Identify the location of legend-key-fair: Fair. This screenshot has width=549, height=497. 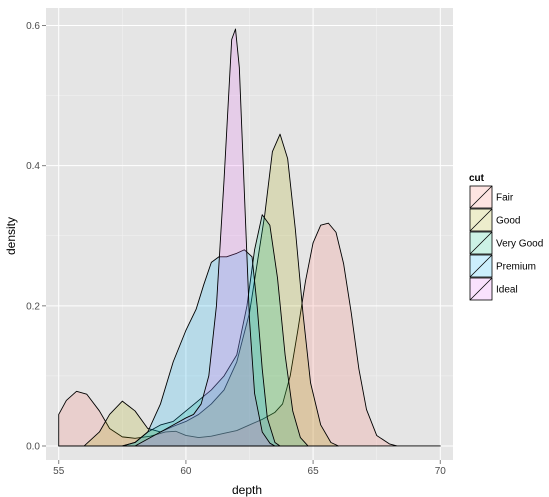
(491, 197).